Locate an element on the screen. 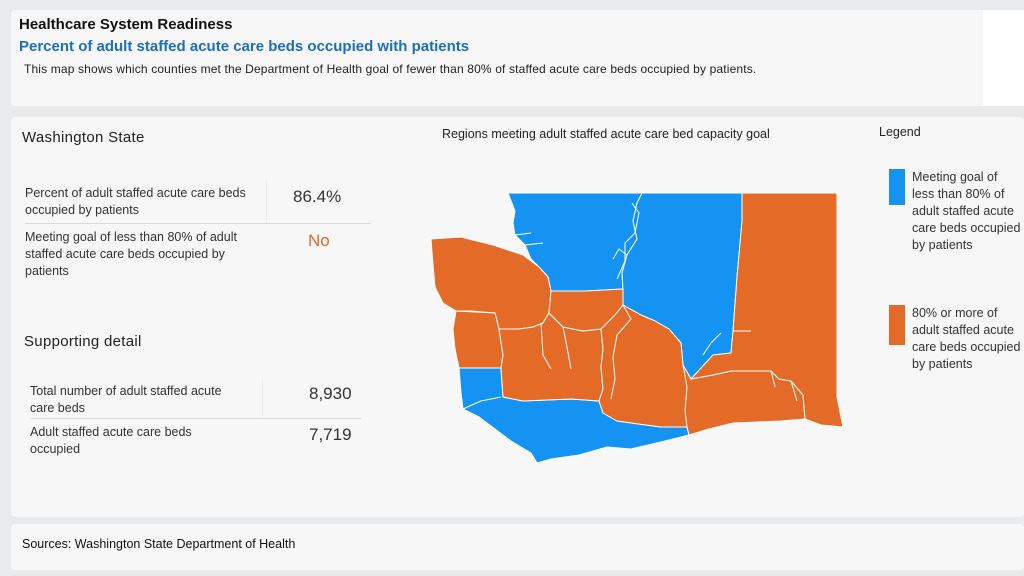 Image resolution: width=1024 pixels, height=576 pixels. map-region-east is located at coordinates (767, 310).